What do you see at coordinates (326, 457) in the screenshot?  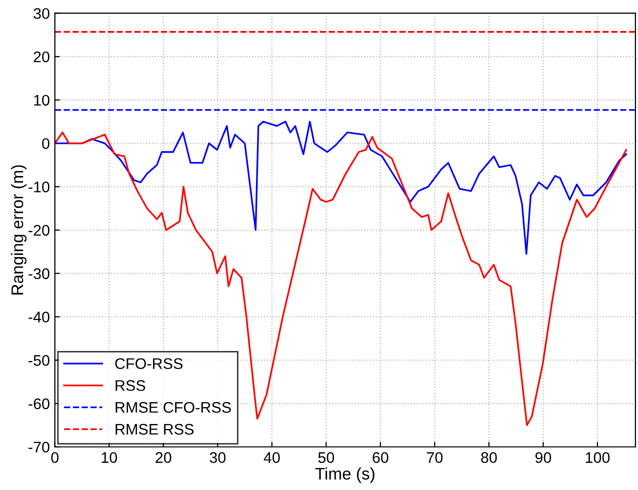 I see `x-tick-label: 50` at bounding box center [326, 457].